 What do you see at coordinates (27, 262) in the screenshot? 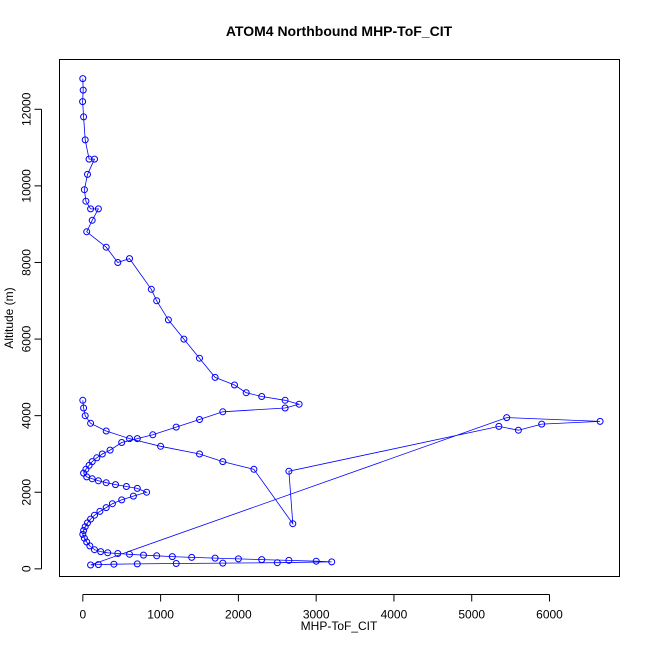
I see `y-tick-label: 8000` at bounding box center [27, 262].